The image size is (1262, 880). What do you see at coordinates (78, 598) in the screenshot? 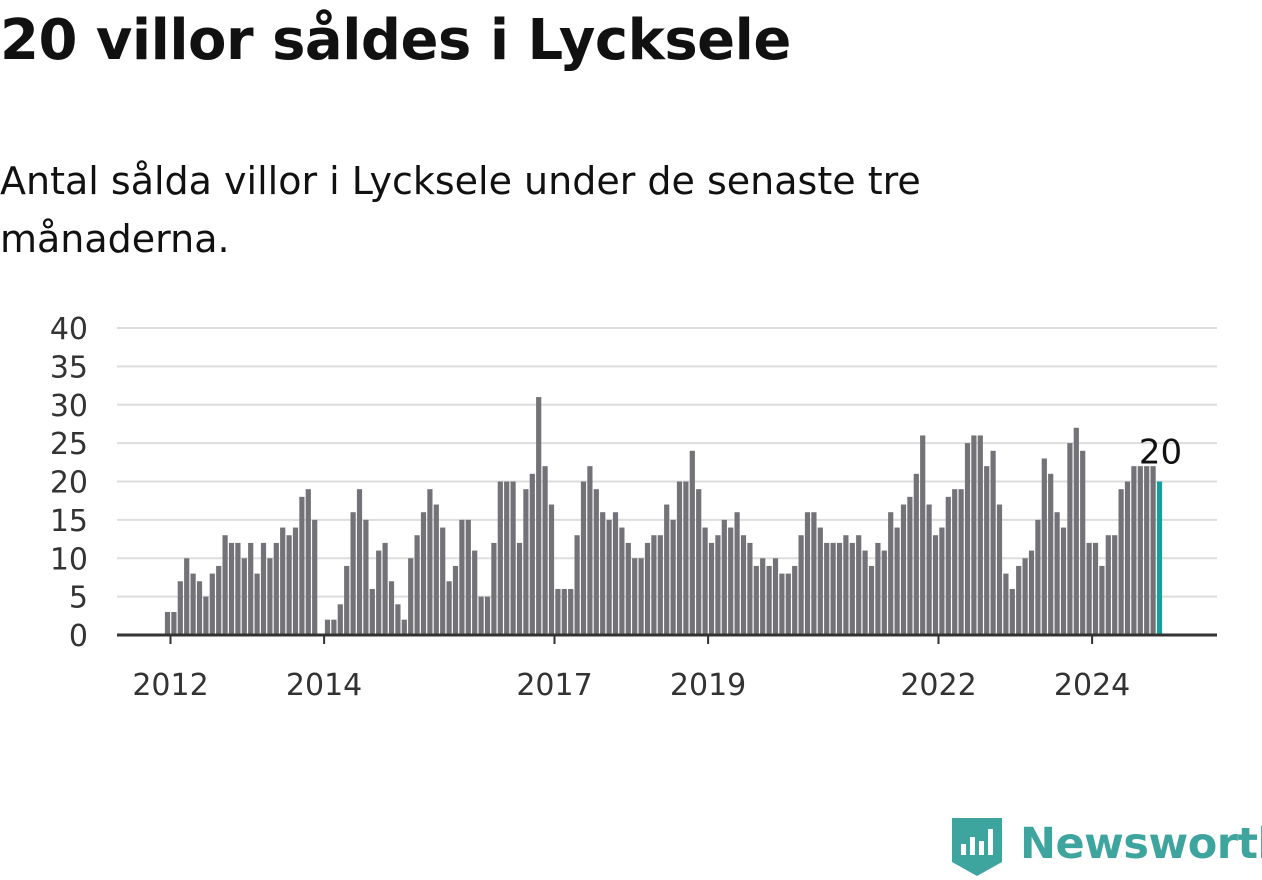
I see `y-tick-label: 5` at bounding box center [78, 598].